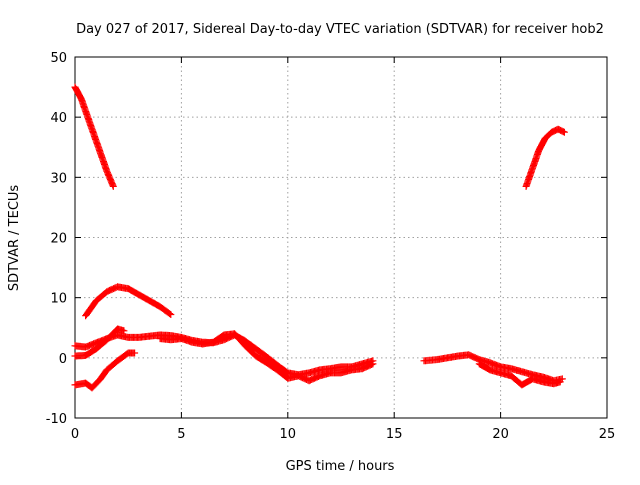 This screenshot has width=640, height=485. I want to click on series-sat-g, so click(493, 368).